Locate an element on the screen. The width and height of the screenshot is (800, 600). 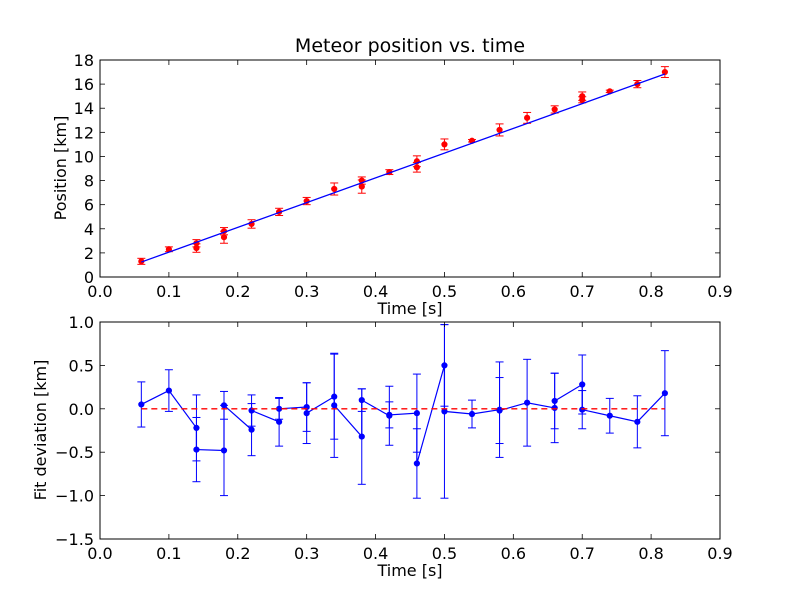
deviation-x-tick-label: 0.9 is located at coordinates (719, 553).